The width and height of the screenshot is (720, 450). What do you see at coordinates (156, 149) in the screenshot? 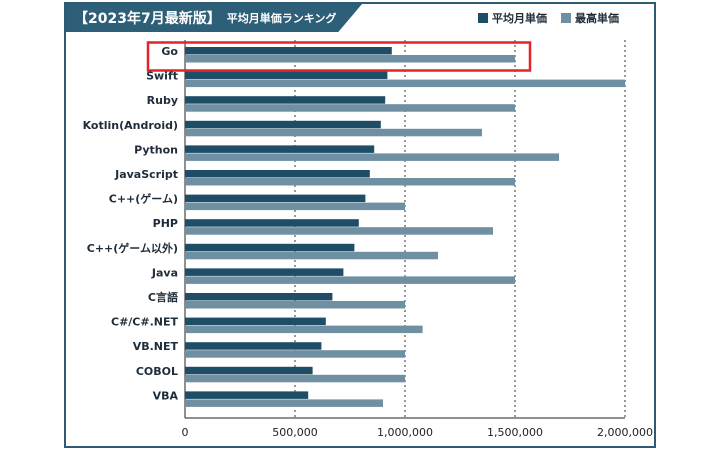
I see `category-label: Python` at bounding box center [156, 149].